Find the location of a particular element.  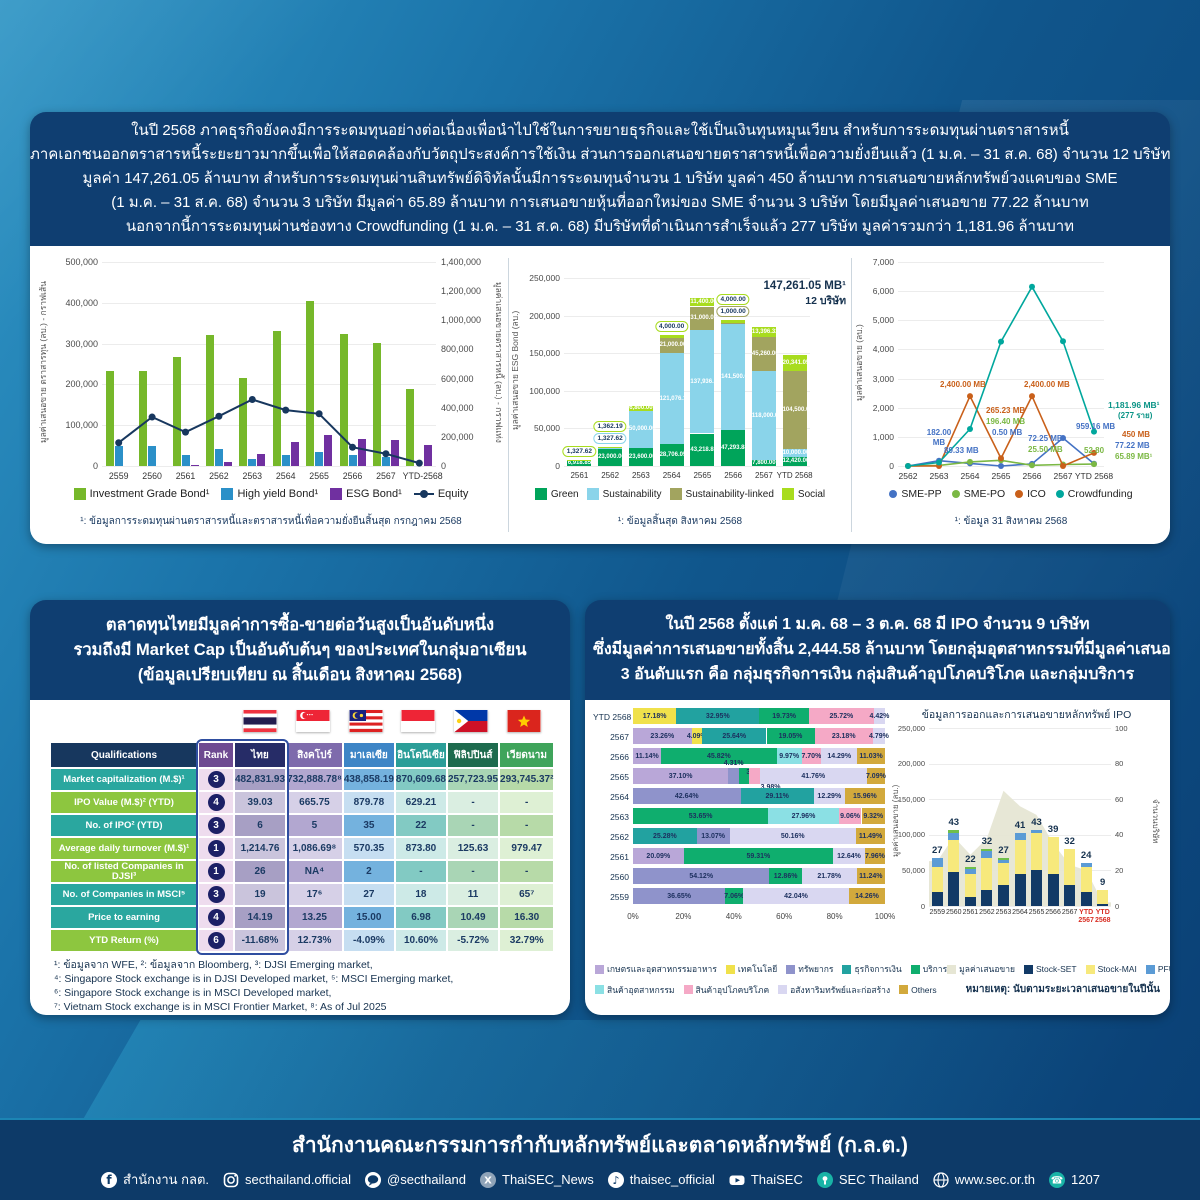

right-axis-tick: 1,200,000 is located at coordinates (461, 291).